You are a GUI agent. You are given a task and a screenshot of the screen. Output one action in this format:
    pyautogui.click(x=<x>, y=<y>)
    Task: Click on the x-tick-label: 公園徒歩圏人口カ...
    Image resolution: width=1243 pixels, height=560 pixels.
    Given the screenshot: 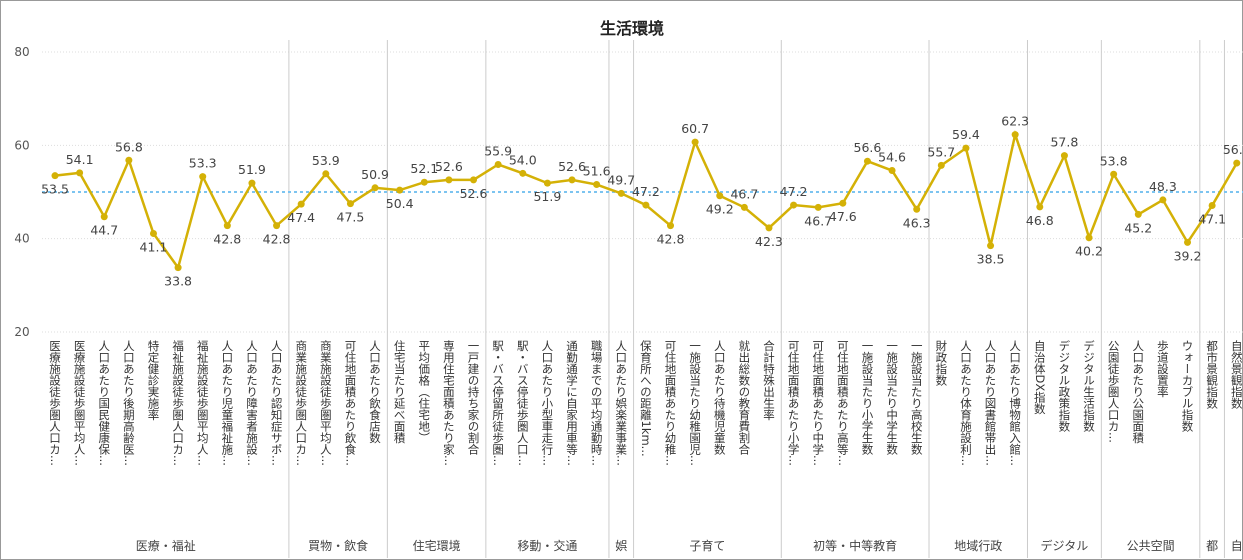 What is the action you would take?
    pyautogui.click(x=1114, y=391)
    